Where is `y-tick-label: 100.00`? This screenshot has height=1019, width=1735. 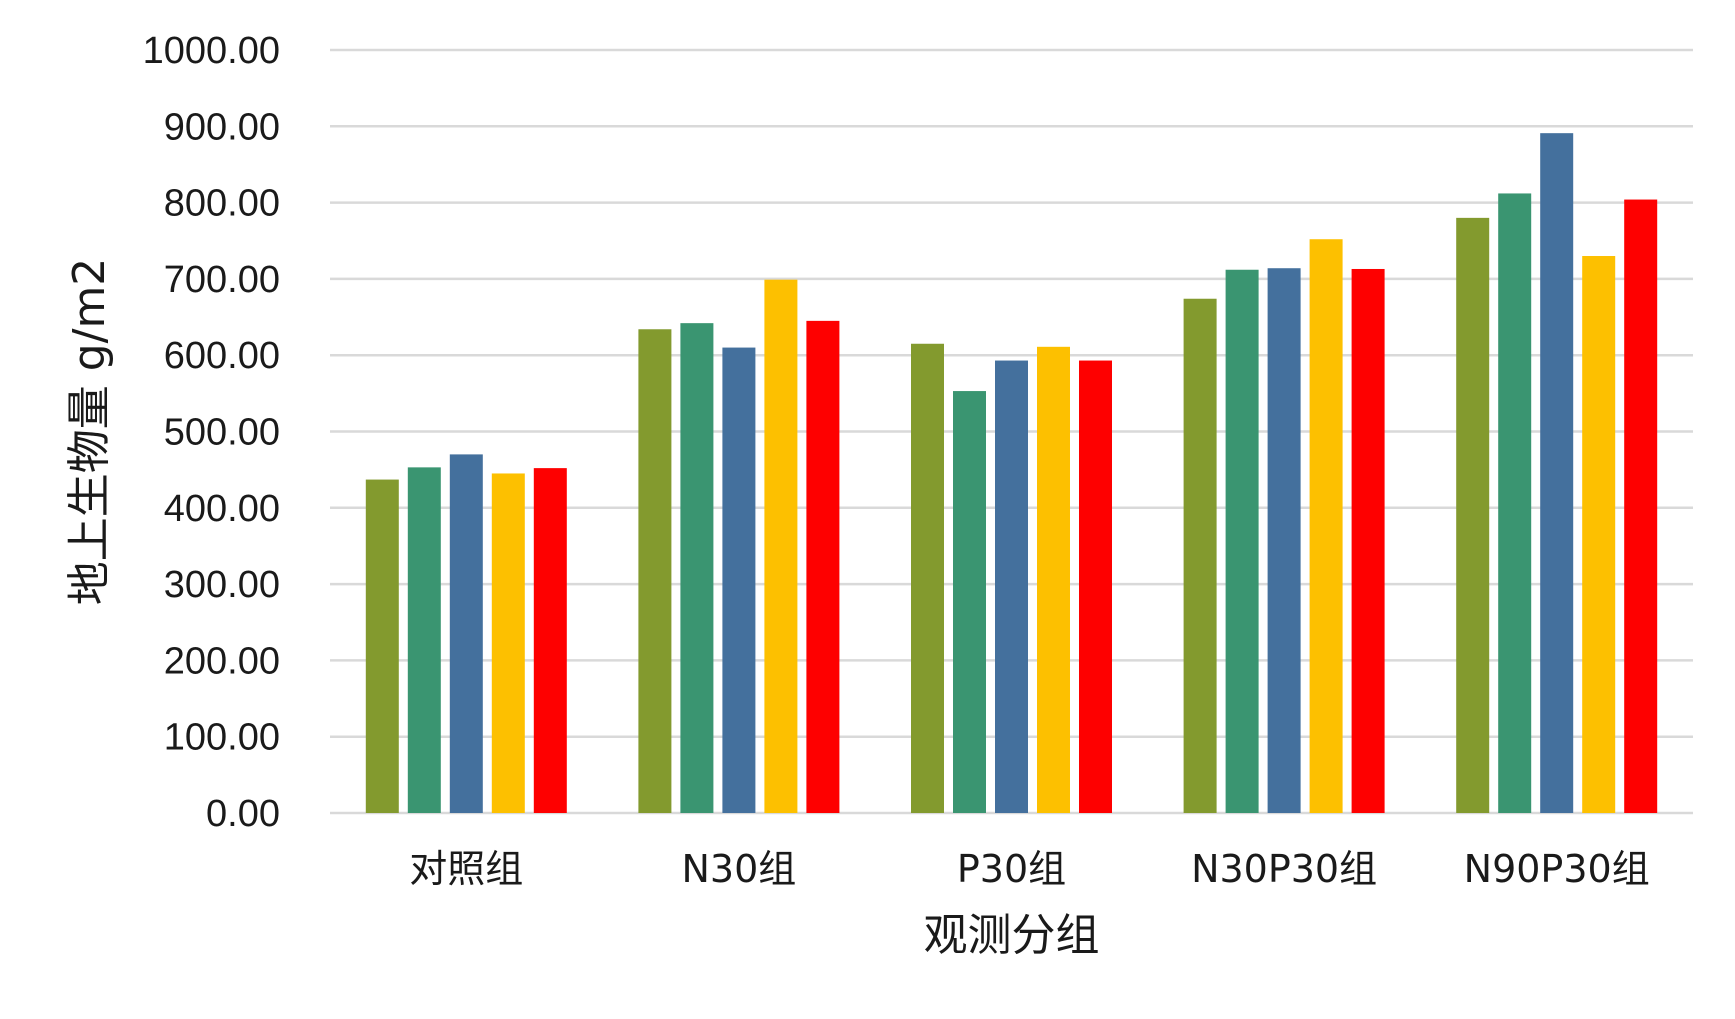 y-tick-label: 100.00 is located at coordinates (222, 738).